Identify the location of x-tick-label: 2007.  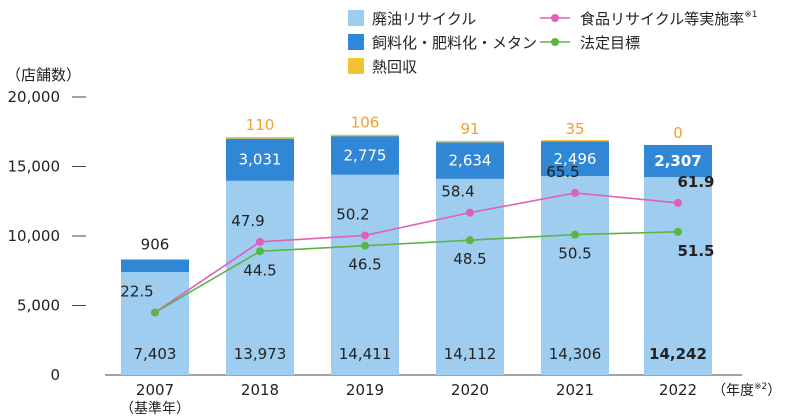
(155, 390).